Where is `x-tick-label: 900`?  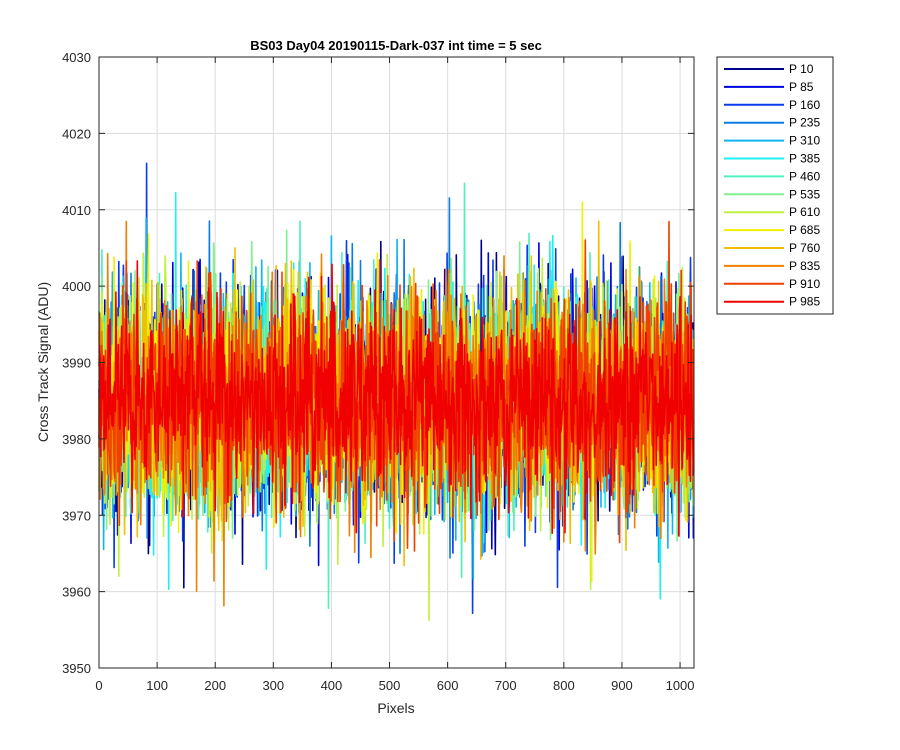 x-tick-label: 900 is located at coordinates (622, 685).